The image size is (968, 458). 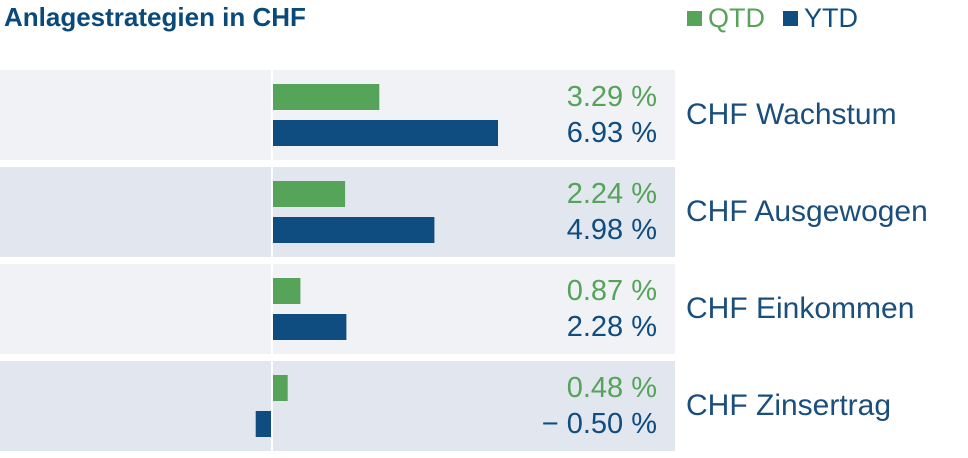 I want to click on legend-swatch-qtd, so click(x=694, y=18).